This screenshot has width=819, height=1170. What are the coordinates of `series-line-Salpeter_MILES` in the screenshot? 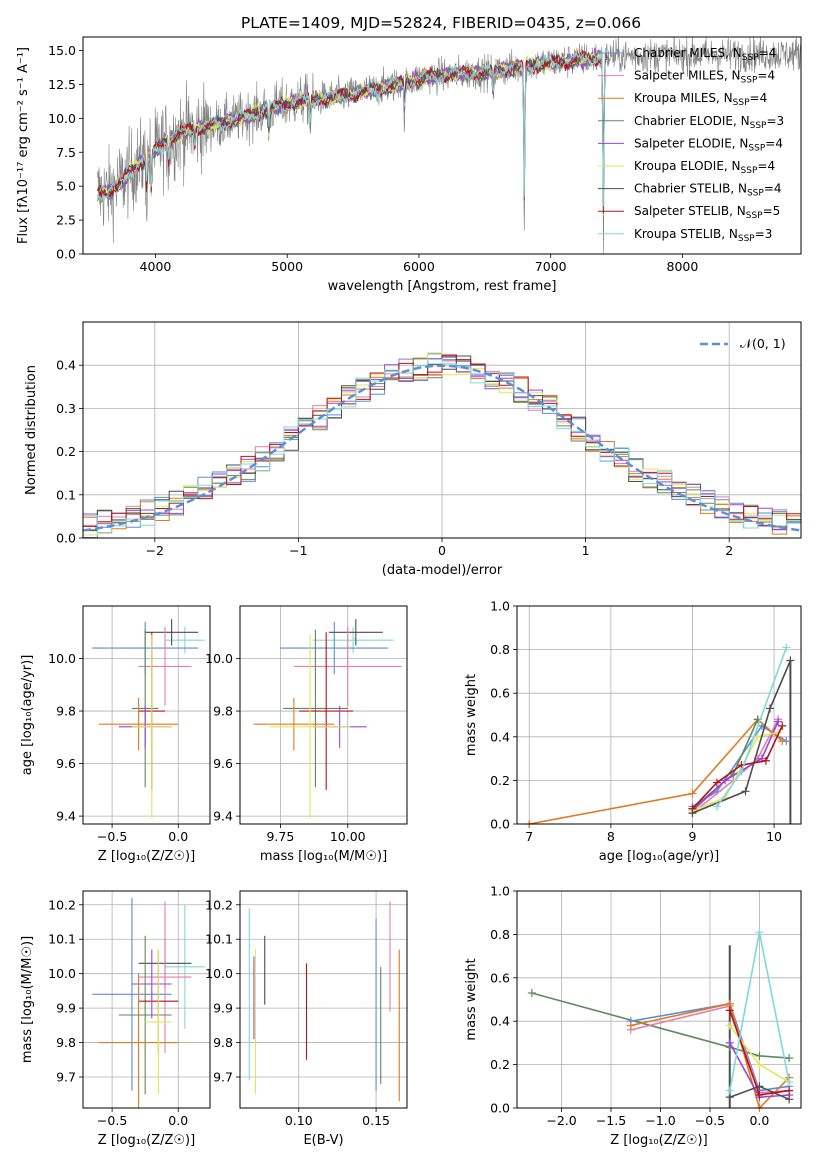 It's located at (735, 766).